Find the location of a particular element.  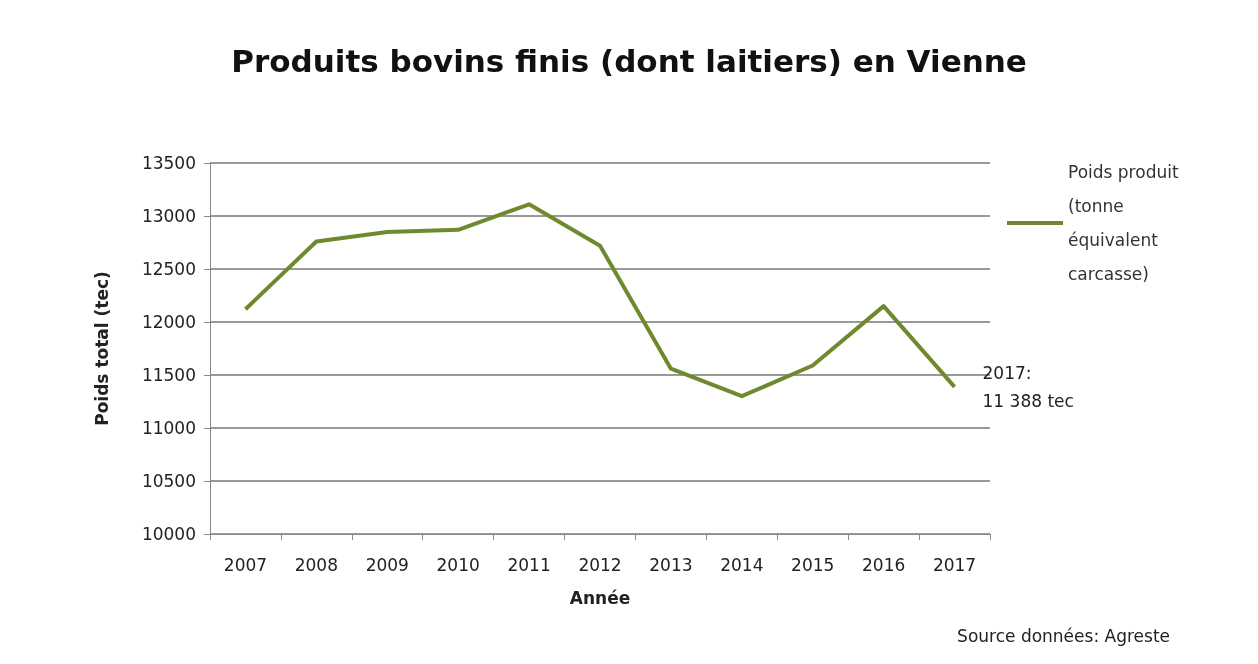

x-tick-label: 2017 is located at coordinates (954, 564).